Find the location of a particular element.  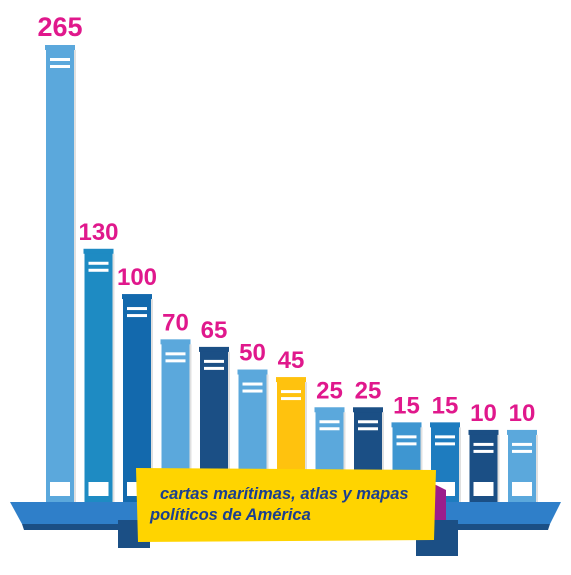

value-label: 45 is located at coordinates (291, 360).